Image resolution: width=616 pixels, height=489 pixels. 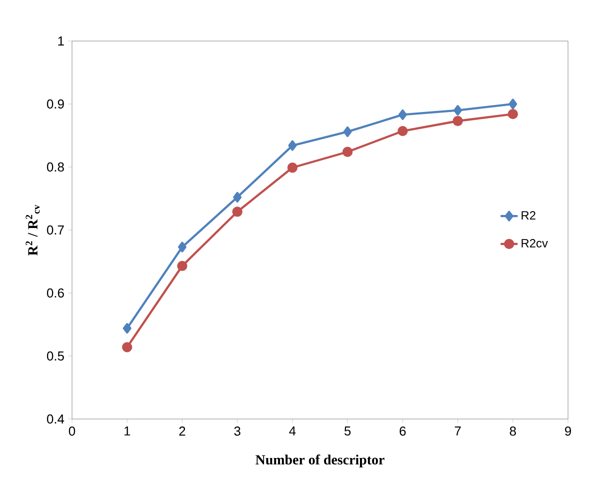 I want to click on legend-label: R2, so click(x=529, y=215).